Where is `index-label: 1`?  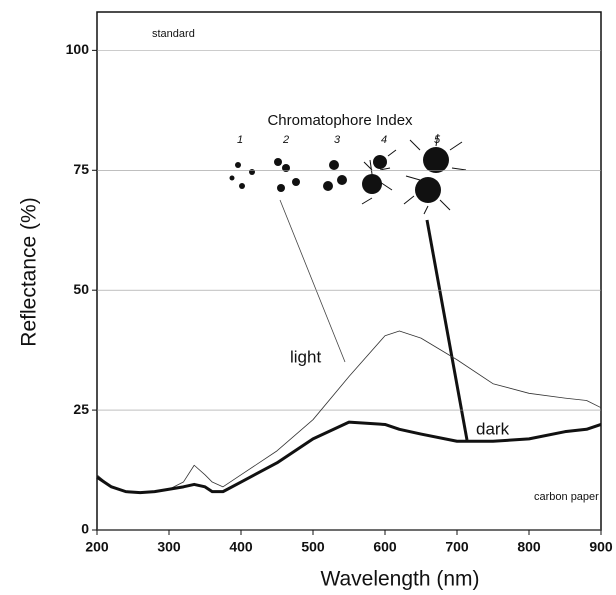 index-label: 1 is located at coordinates (240, 140).